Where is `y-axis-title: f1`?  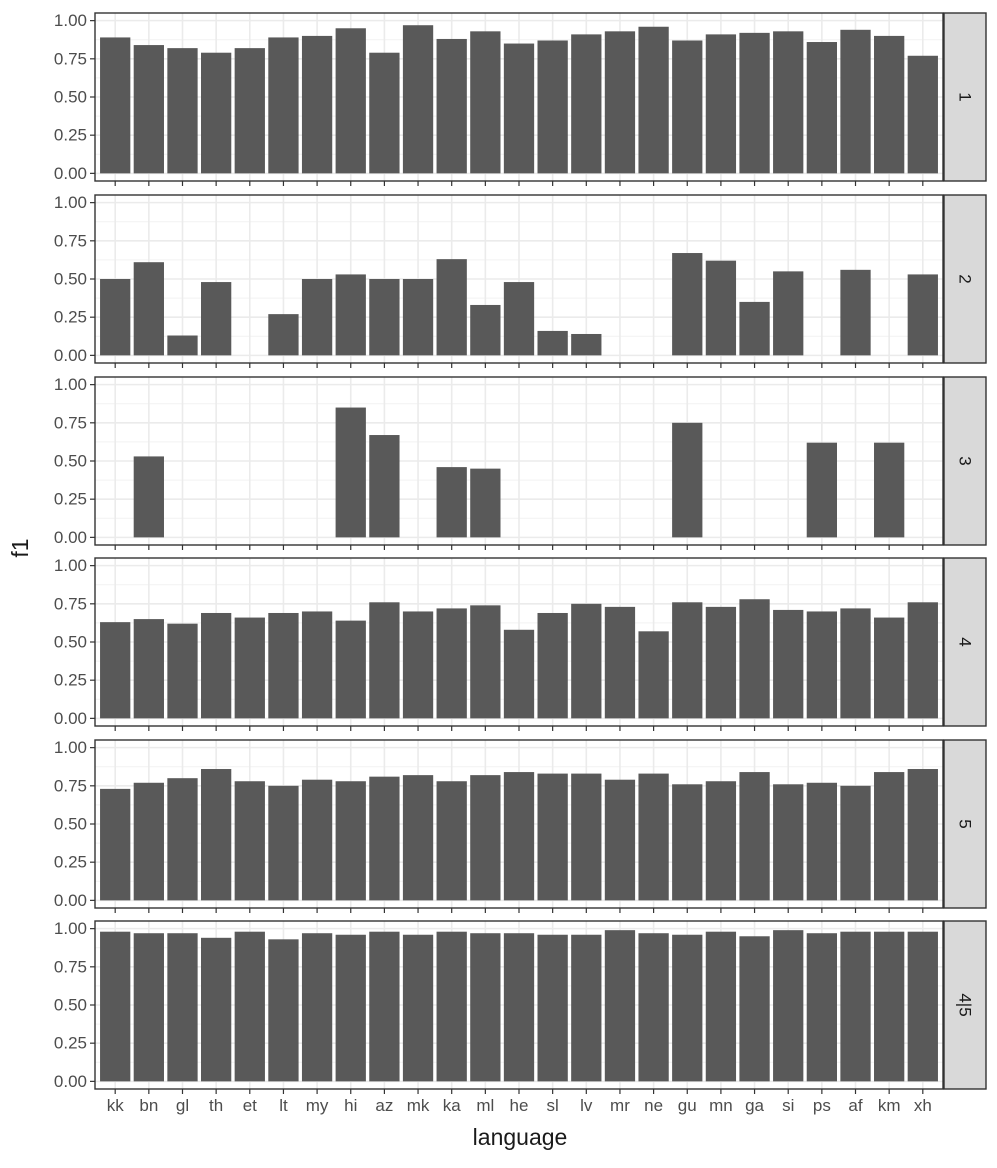
y-axis-title: f1 is located at coordinates (20, 547).